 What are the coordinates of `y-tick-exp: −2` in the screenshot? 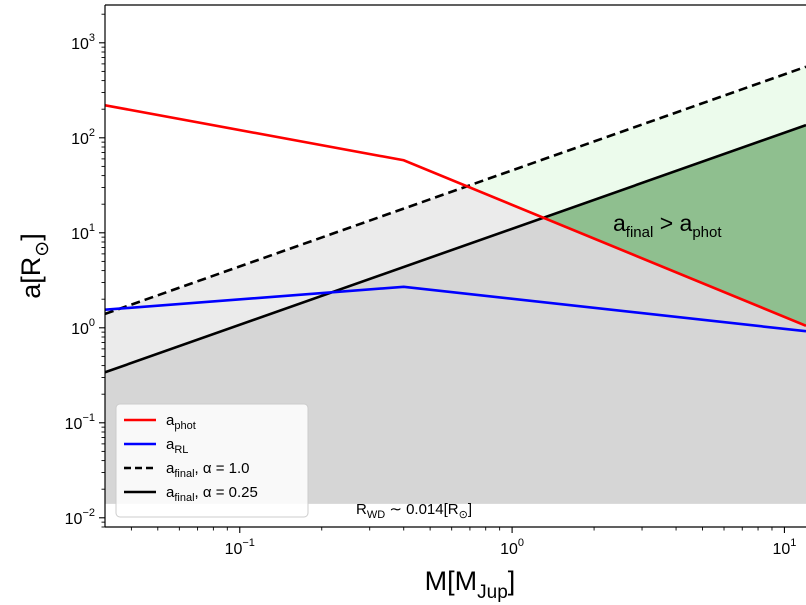 It's located at (88, 513).